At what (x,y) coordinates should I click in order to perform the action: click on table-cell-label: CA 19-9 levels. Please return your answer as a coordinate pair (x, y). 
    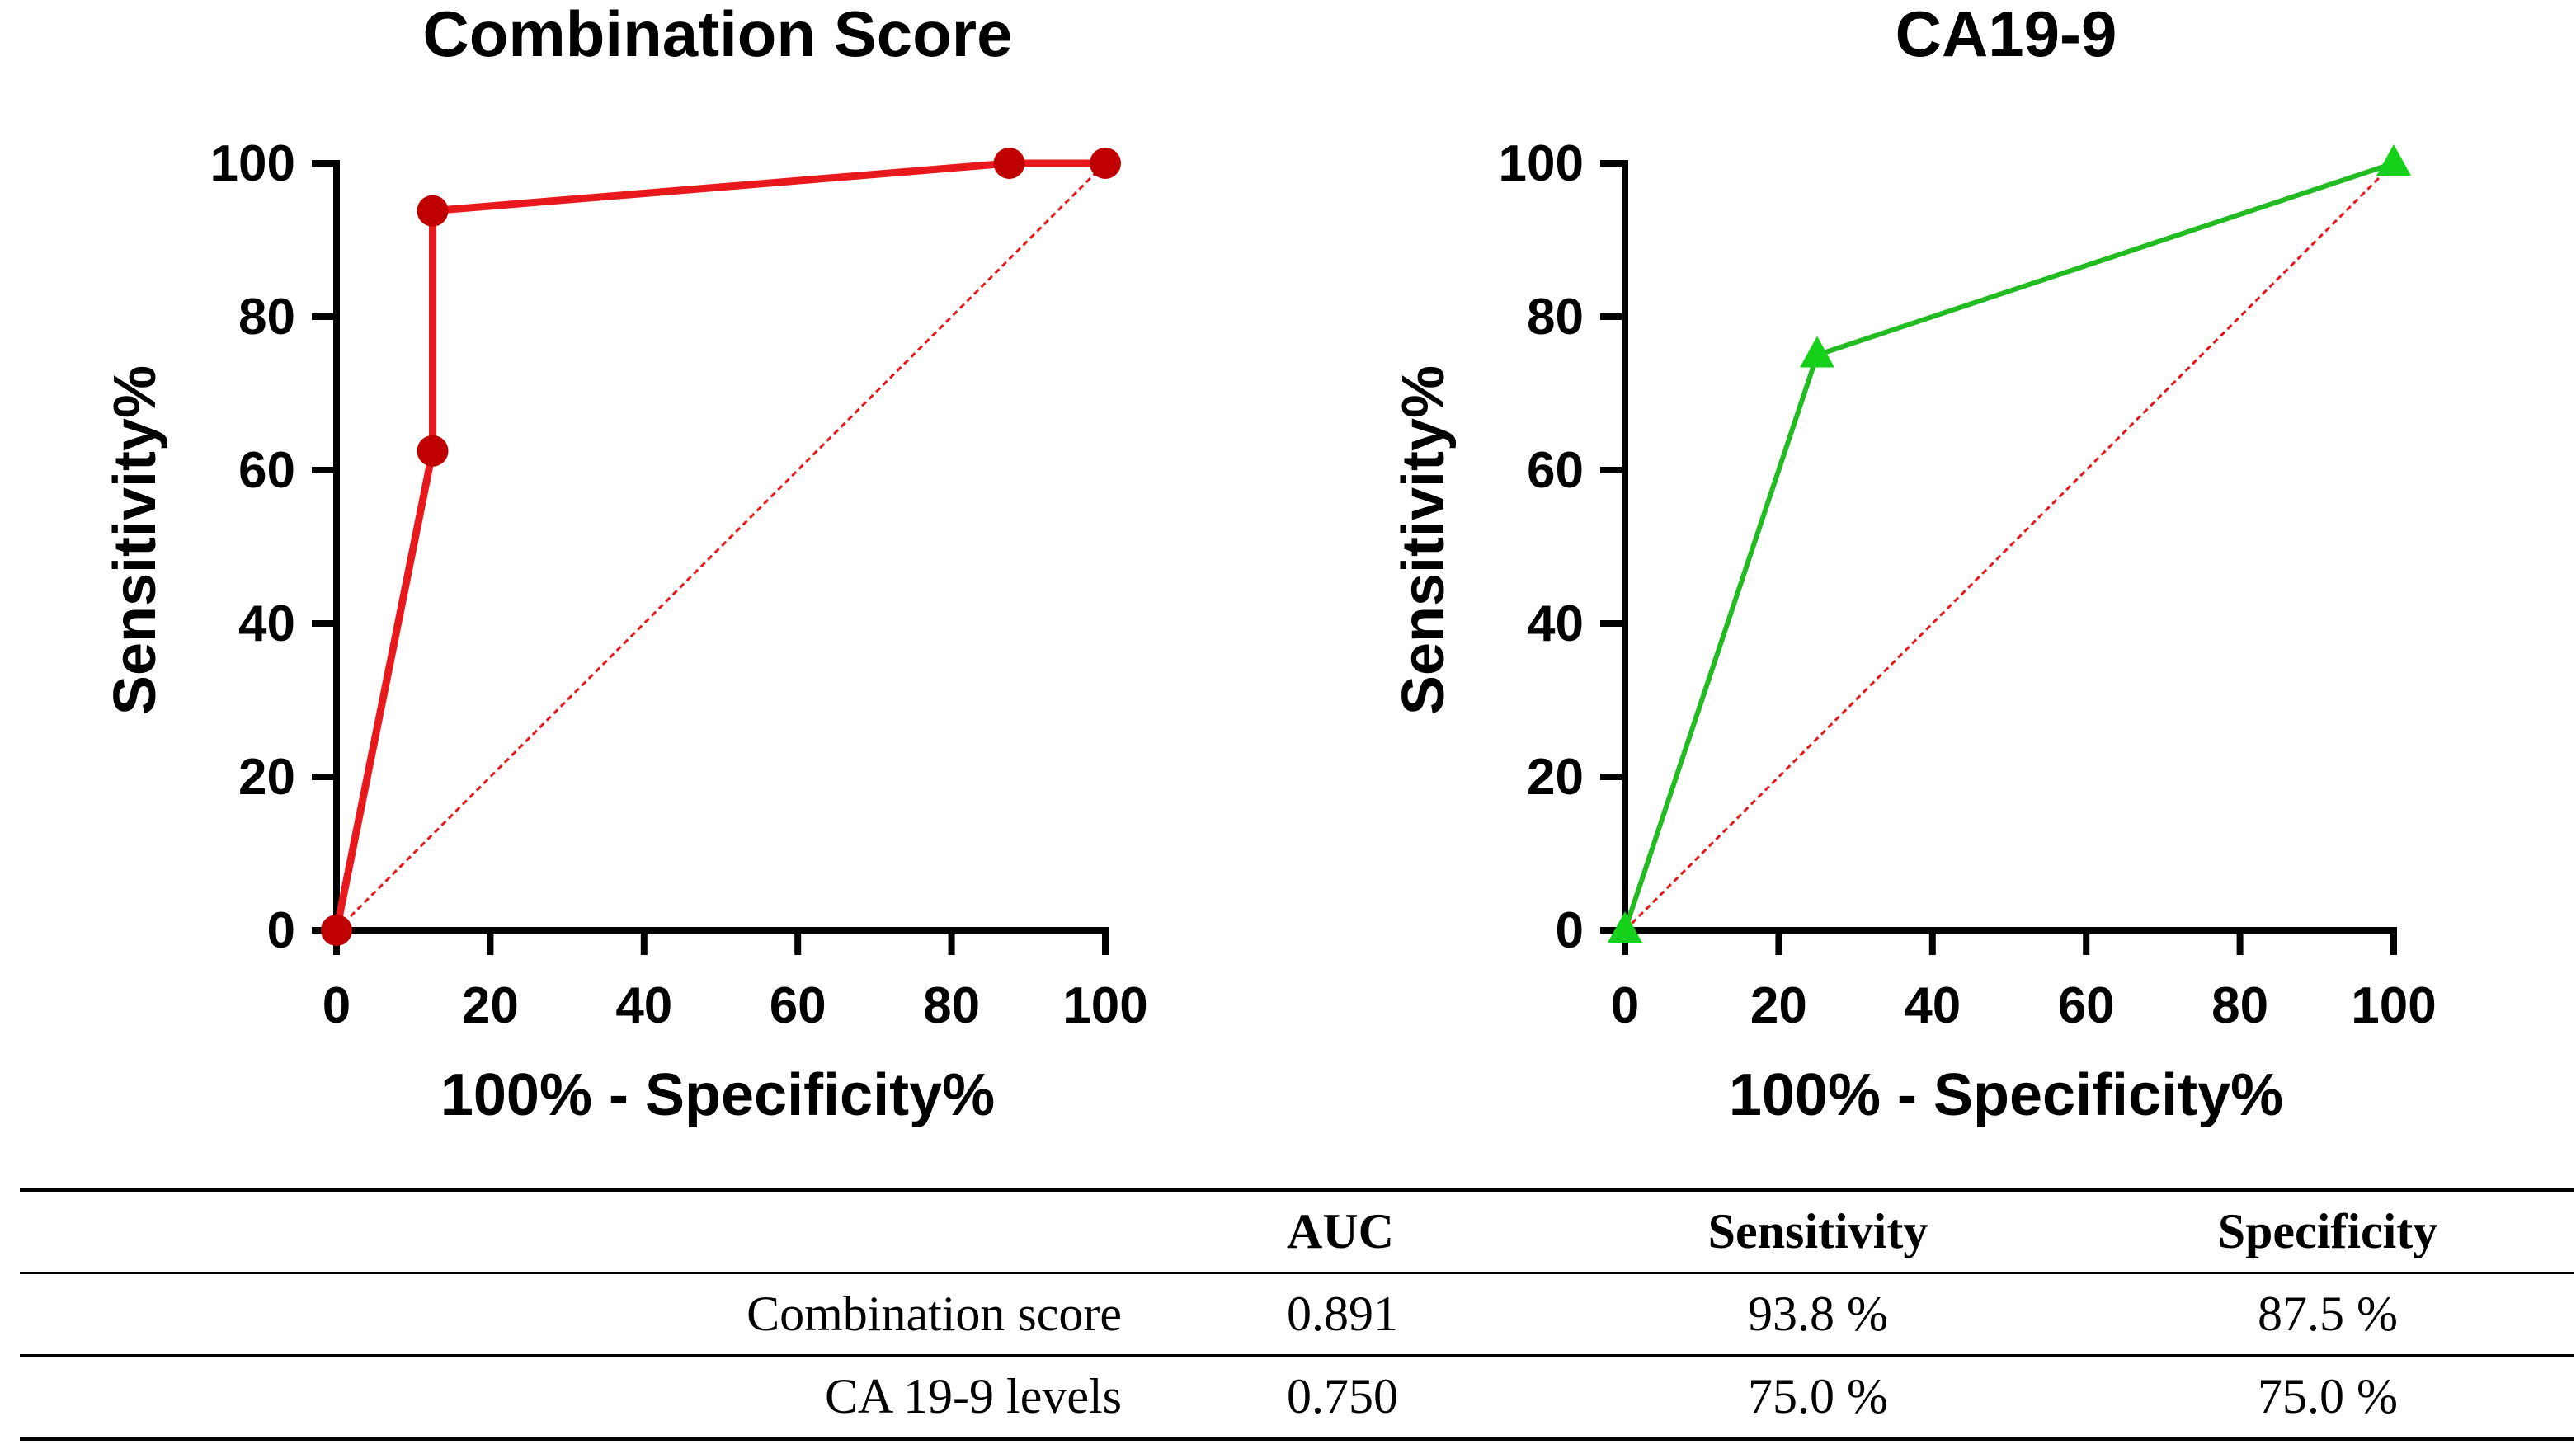
    Looking at the image, I should click on (974, 1396).